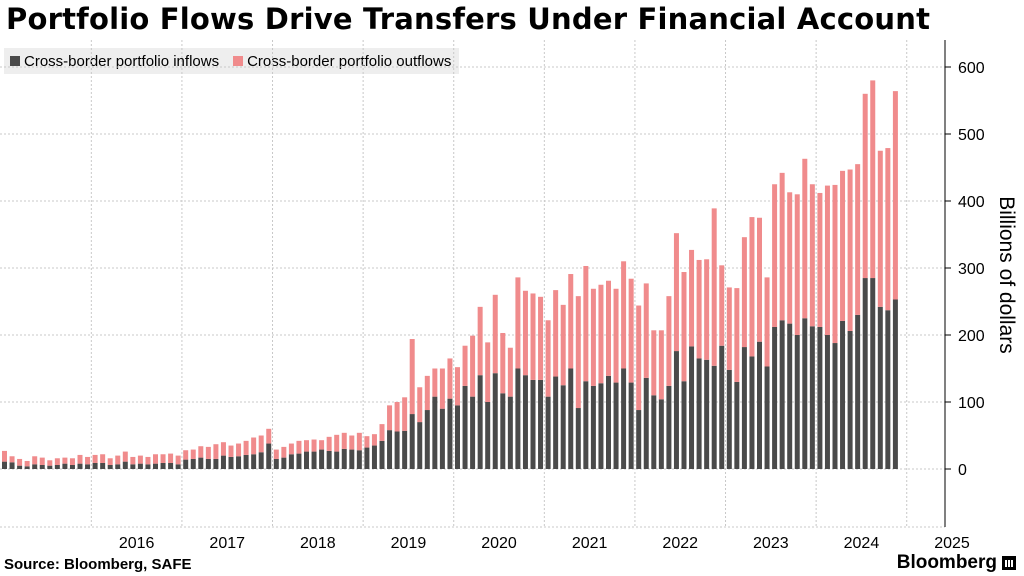  Describe the element at coordinates (1006, 275) in the screenshot. I see `y-axis-title: Billions of dollars` at that location.